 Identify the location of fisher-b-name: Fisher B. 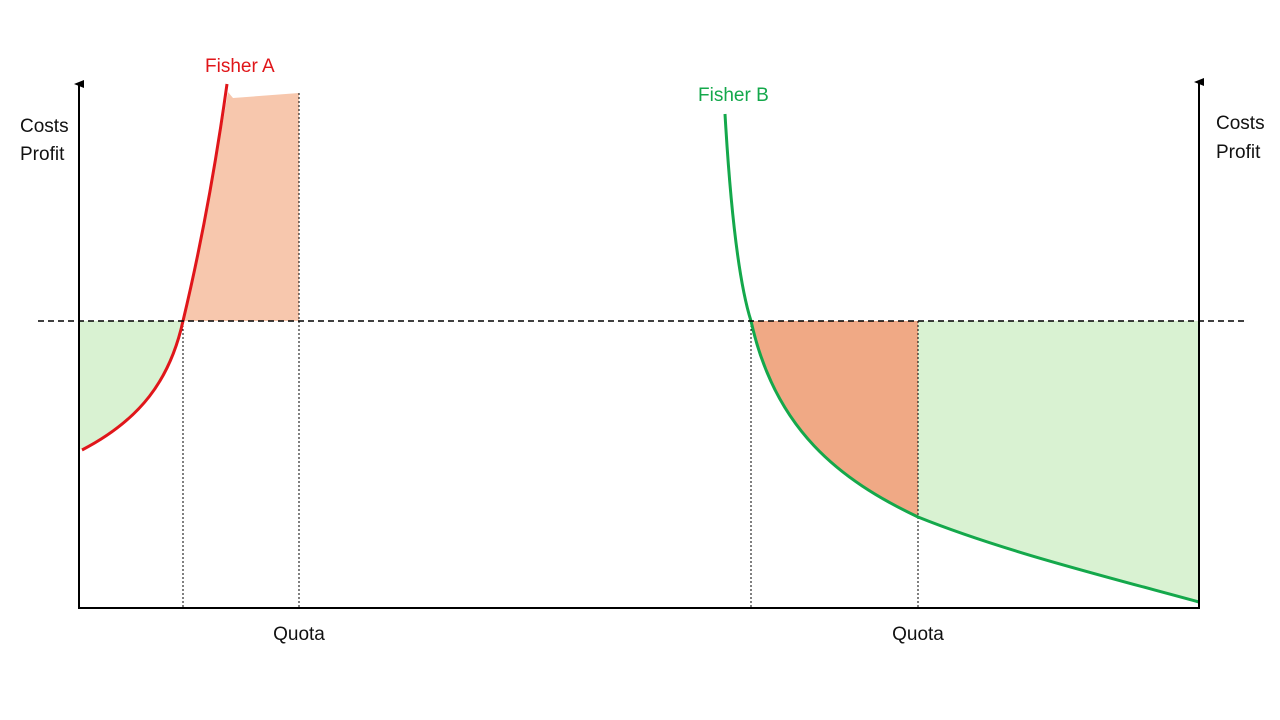
(733, 95).